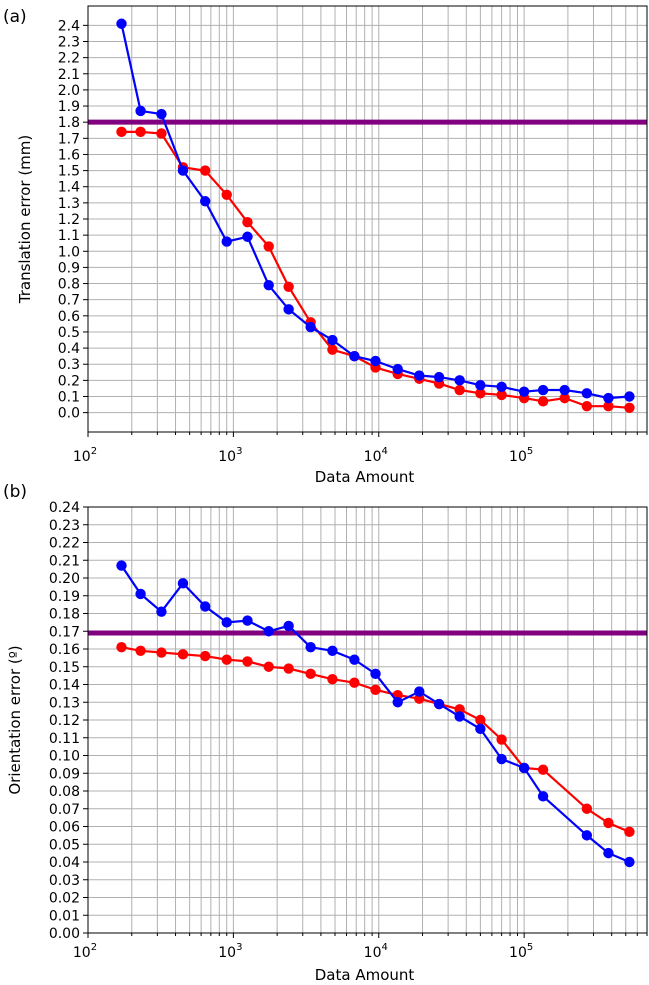 The image size is (649, 985). I want to click on y-tick-label: 0.5, so click(69, 333).